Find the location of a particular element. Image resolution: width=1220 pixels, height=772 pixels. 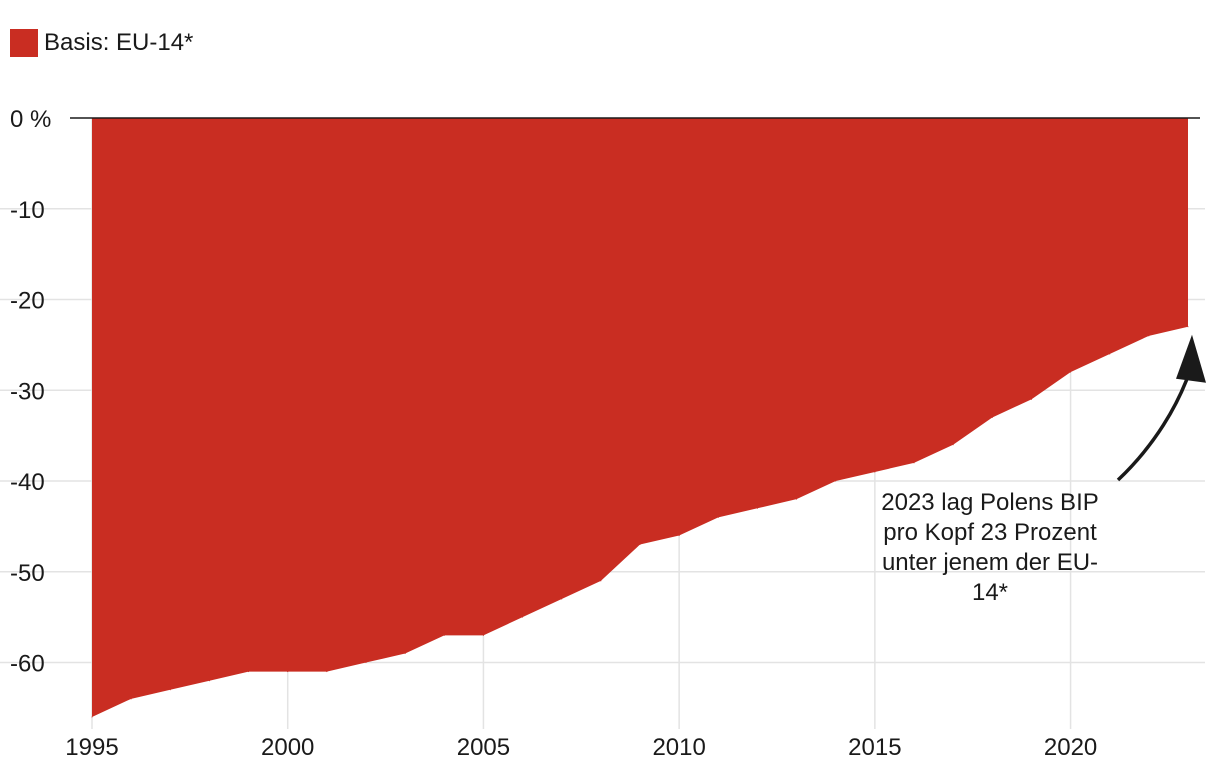

annotation-text-line: unter jenem der EU- is located at coordinates (990, 562).